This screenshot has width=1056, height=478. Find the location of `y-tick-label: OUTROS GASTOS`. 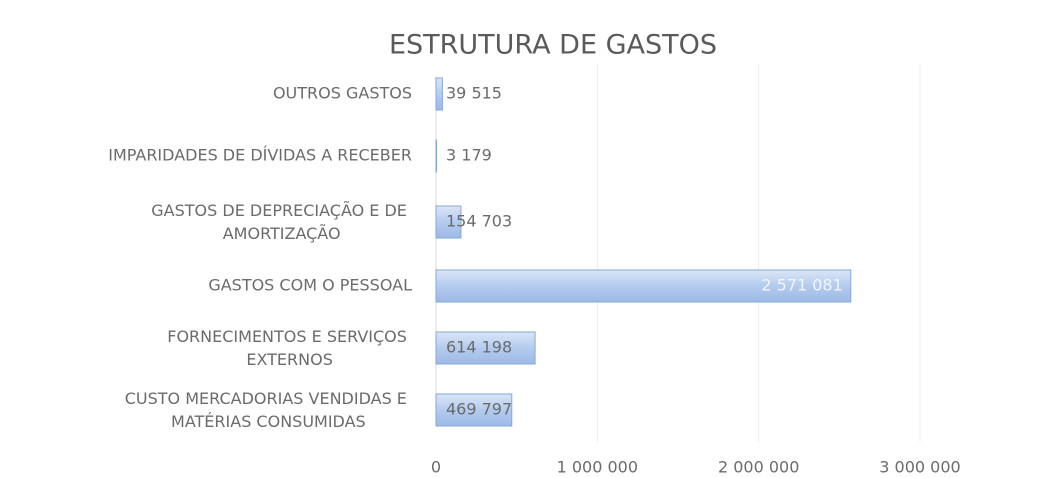

y-tick-label: OUTROS GASTOS is located at coordinates (342, 93).